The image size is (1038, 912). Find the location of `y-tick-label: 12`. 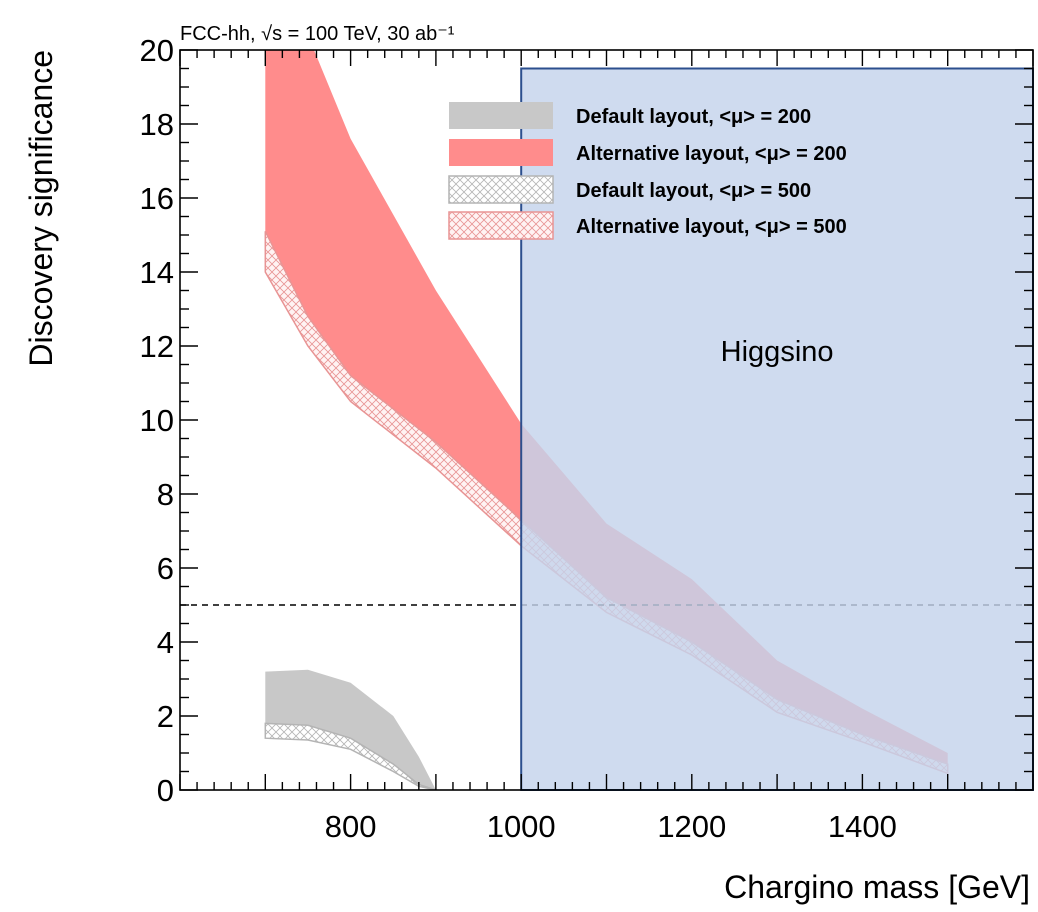

y-tick-label: 12 is located at coordinates (157, 346).